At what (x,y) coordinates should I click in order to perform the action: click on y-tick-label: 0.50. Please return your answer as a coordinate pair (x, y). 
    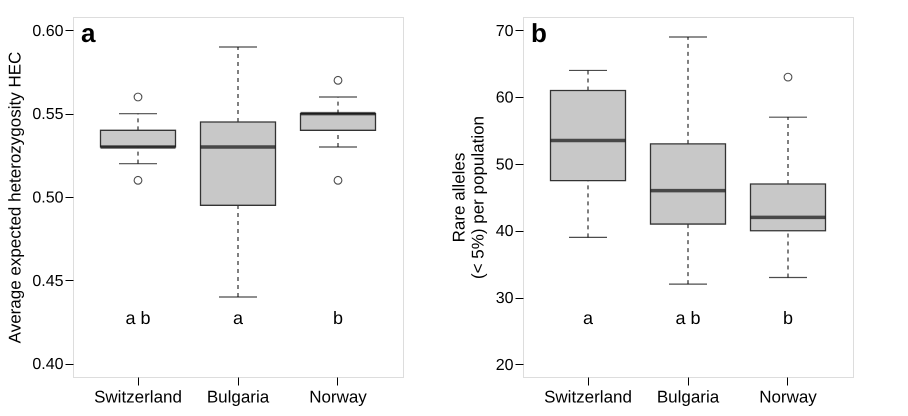
    Looking at the image, I should click on (48, 198).